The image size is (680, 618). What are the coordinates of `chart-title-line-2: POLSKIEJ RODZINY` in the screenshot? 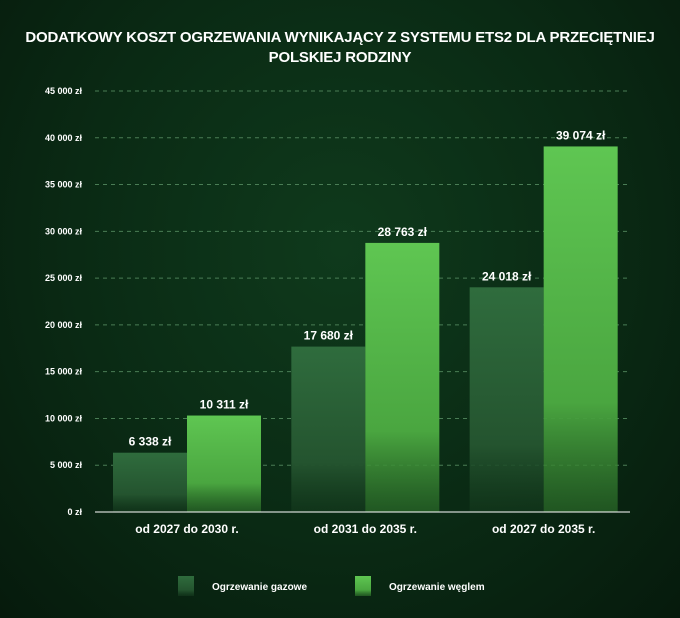 It's located at (340, 57).